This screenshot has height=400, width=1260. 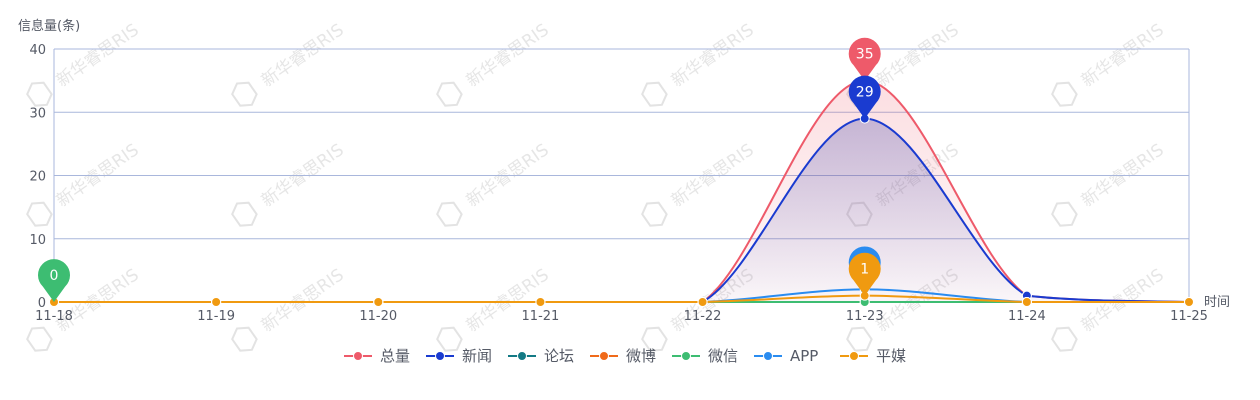 I want to click on x-tick-label: 11-25, so click(x=1189, y=316).